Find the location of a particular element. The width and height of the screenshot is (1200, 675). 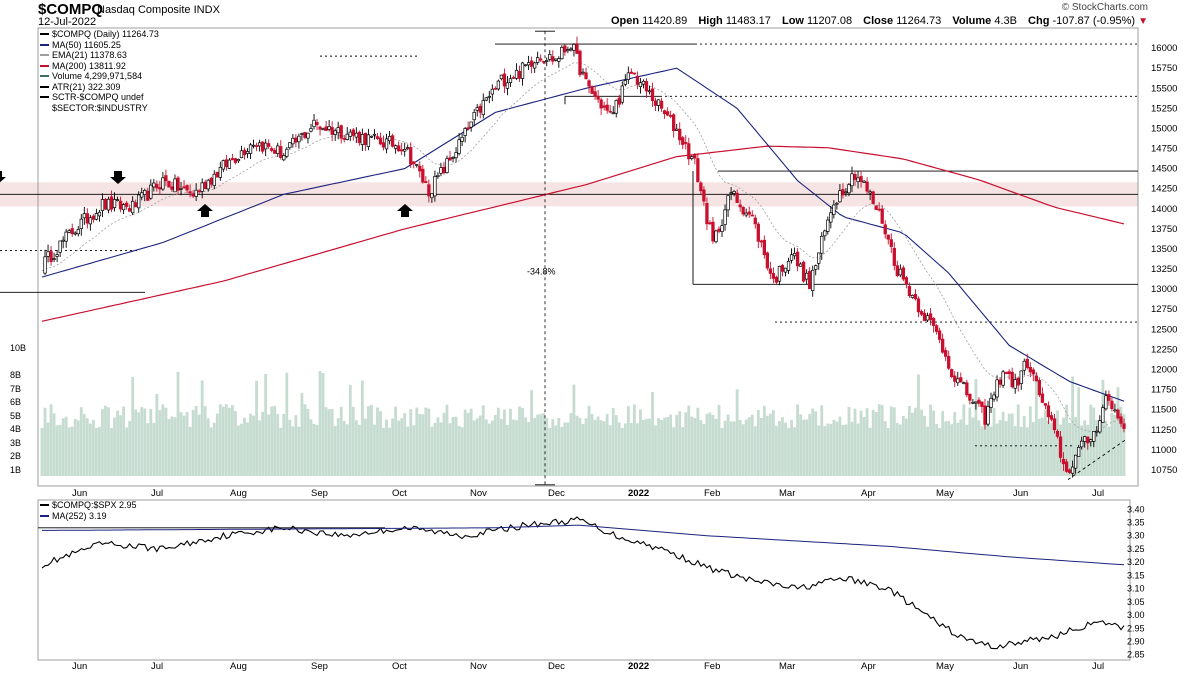

legend-entry: Volume 4,299,971,584 is located at coordinates (99, 76).